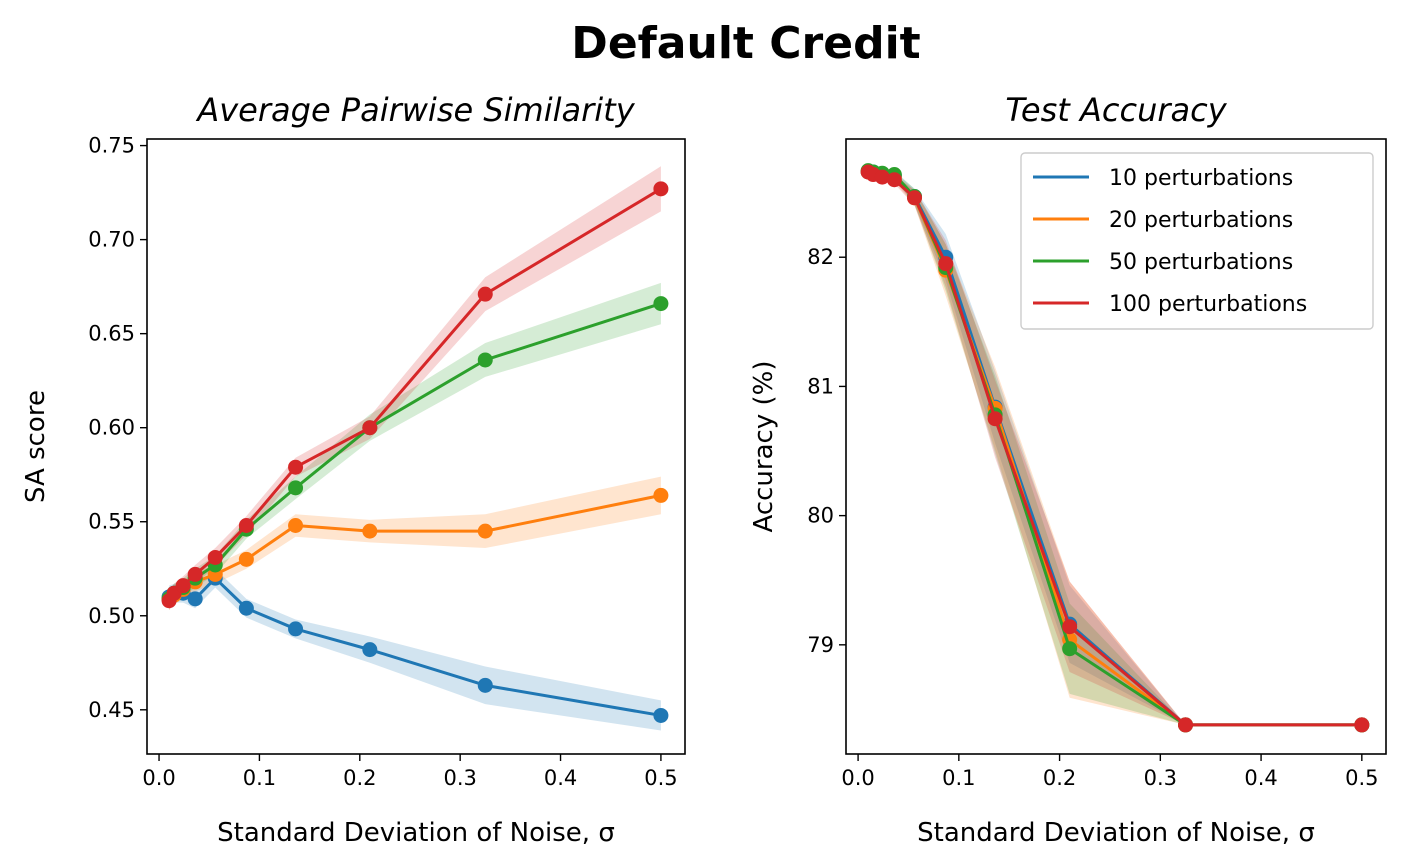  What do you see at coordinates (111, 428) in the screenshot?
I see `y-tick-label: 0.60` at bounding box center [111, 428].